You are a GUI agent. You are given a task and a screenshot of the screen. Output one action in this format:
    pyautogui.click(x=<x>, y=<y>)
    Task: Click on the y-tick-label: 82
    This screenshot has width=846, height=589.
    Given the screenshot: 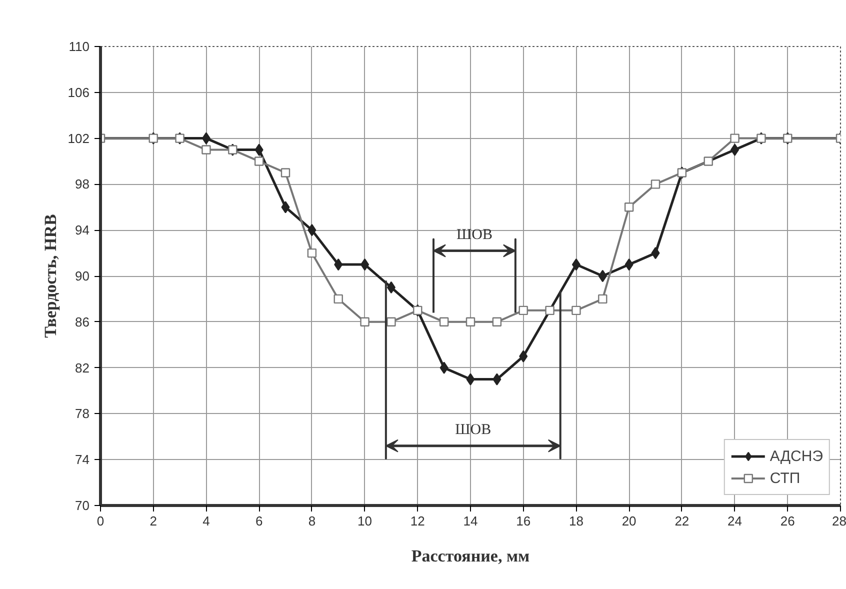 What is the action you would take?
    pyautogui.click(x=82, y=368)
    